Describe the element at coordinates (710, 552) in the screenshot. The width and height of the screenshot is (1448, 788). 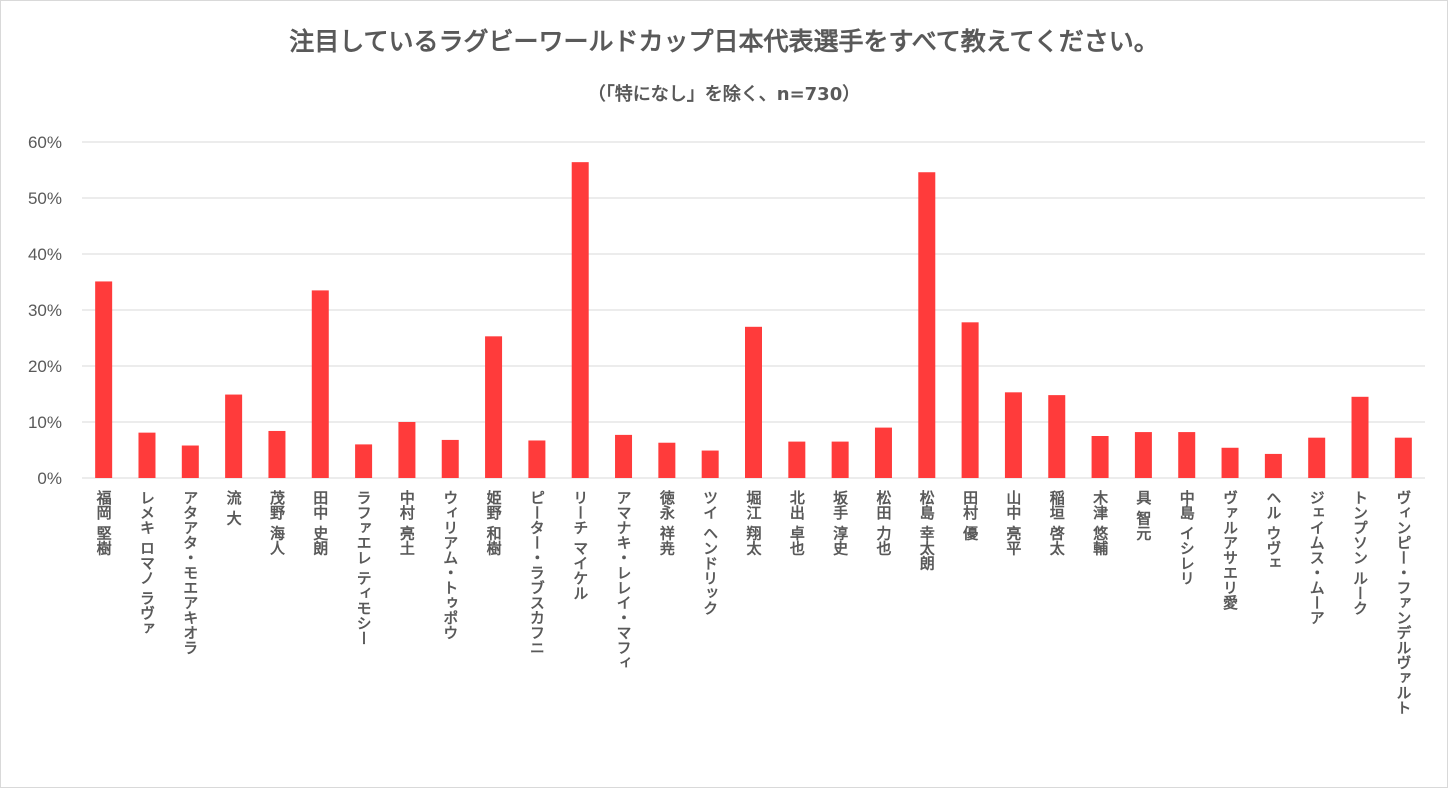
I see `x-tick-label: ツイ ヘンドリック` at that location.